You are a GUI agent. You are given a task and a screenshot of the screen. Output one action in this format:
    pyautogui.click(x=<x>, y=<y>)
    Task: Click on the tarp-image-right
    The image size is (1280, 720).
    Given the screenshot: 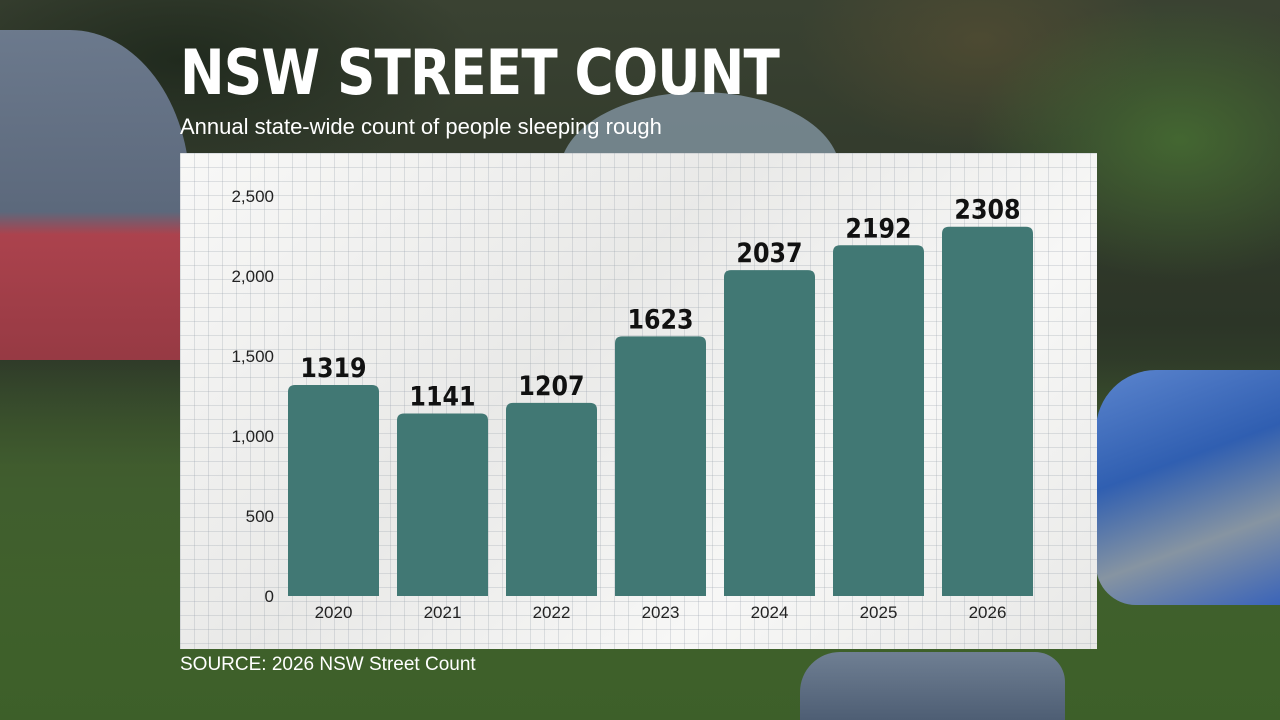 What is the action you would take?
    pyautogui.click(x=1188, y=487)
    